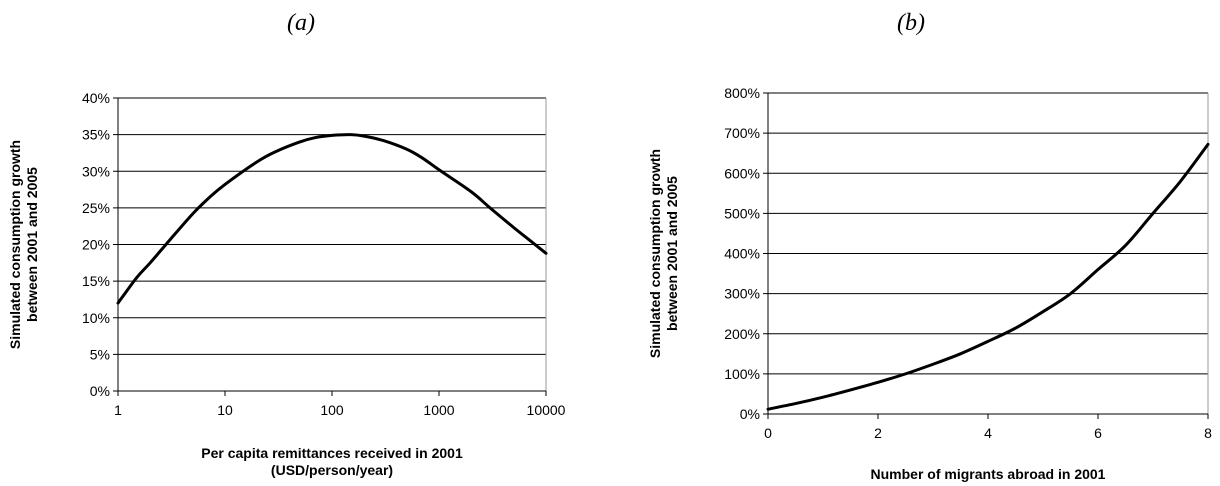 The width and height of the screenshot is (1220, 486). Describe the element at coordinates (1208, 433) in the screenshot. I see `chart-b-x-tick-label: 8` at that location.